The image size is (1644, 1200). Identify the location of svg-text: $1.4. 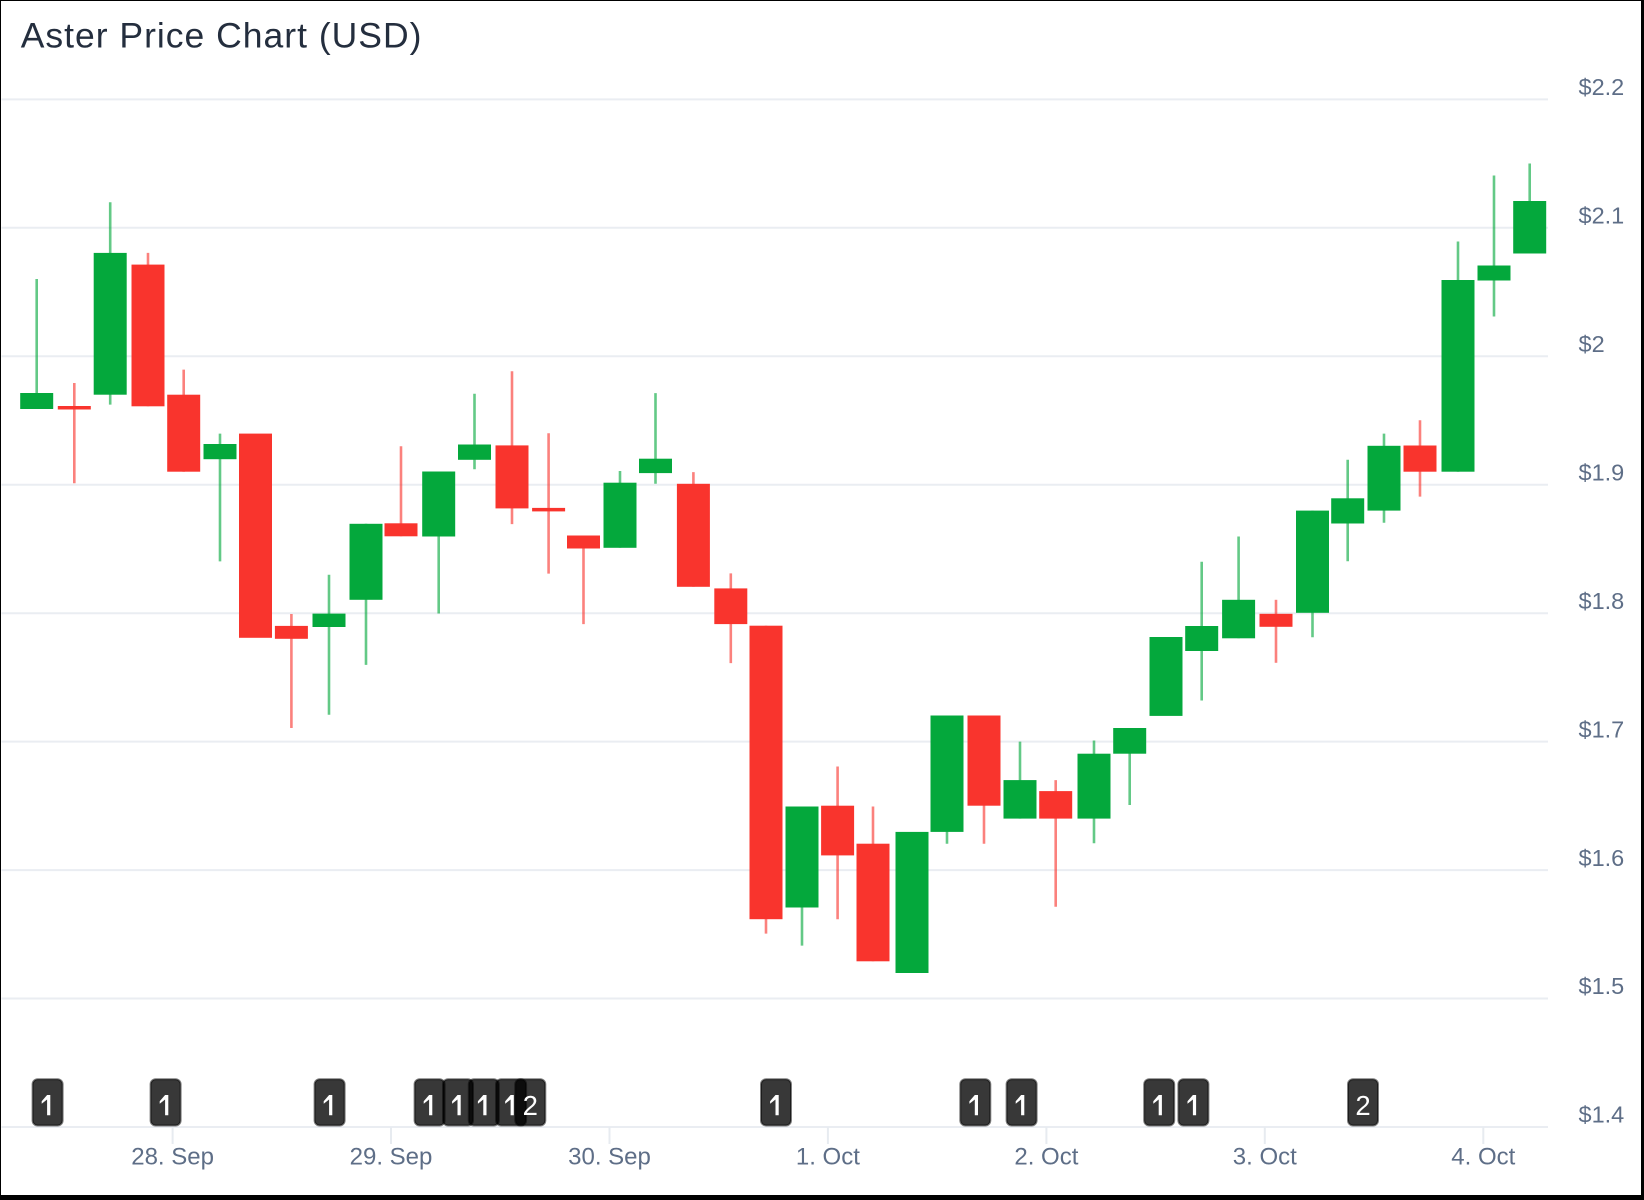
(1602, 1115).